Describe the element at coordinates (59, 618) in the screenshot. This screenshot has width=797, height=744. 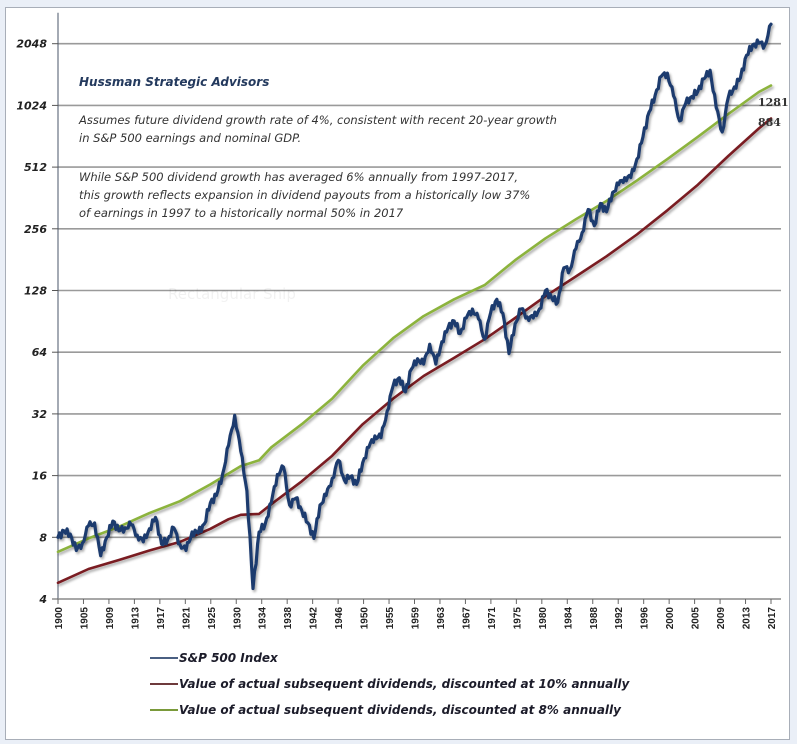
I see `x-tick-label: 1900` at that location.